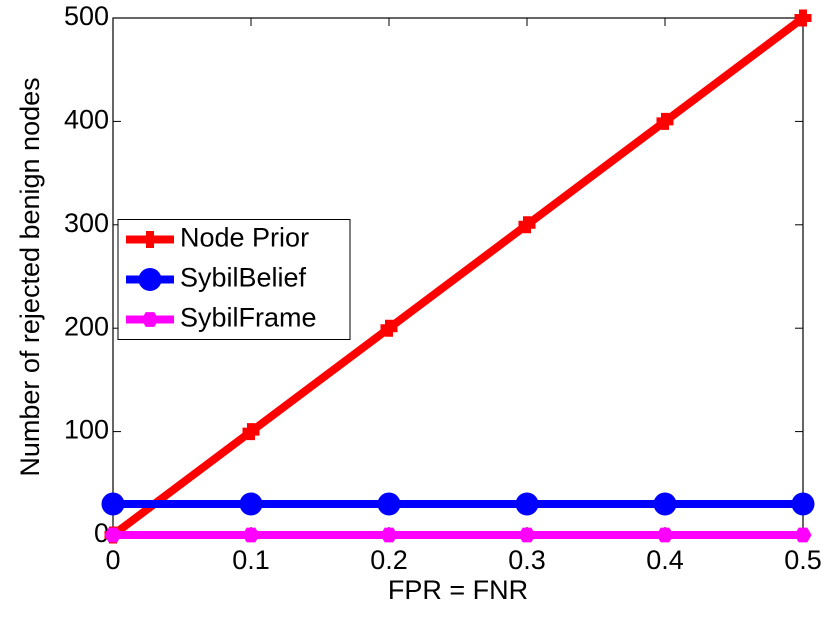  I want to click on x-tick-label: 0.4, so click(665, 560).